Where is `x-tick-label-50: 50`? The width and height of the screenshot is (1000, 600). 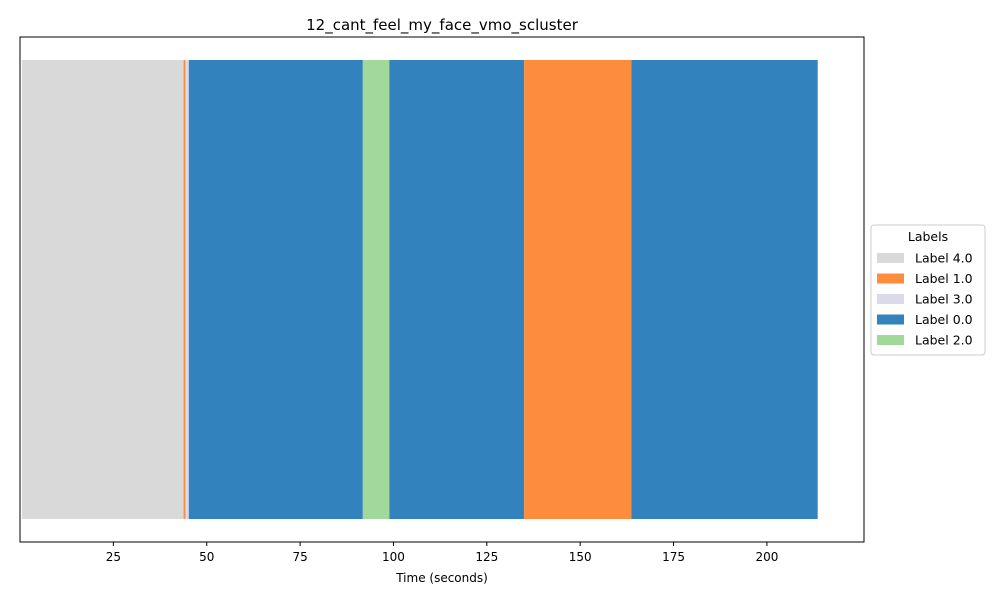
x-tick-label-50: 50 is located at coordinates (206, 557).